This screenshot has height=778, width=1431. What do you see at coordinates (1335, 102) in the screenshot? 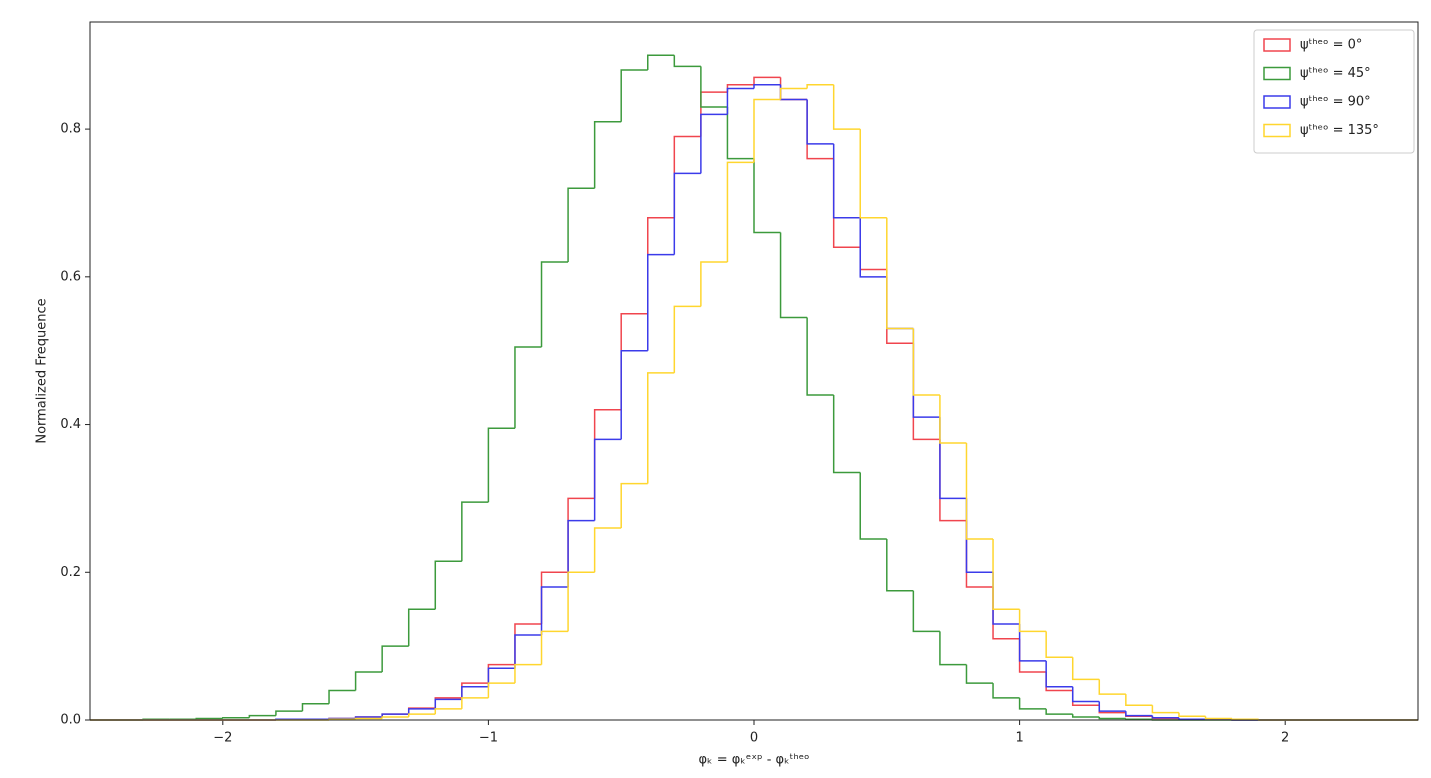
I see `legend-label: ψᵗʰᵉᵒ = 90°` at bounding box center [1335, 102].